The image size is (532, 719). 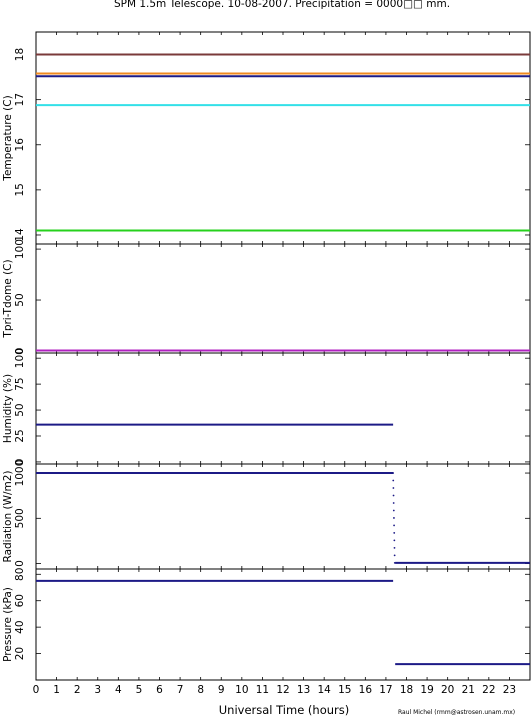 I want to click on x-tick-label: 22, so click(x=488, y=690).